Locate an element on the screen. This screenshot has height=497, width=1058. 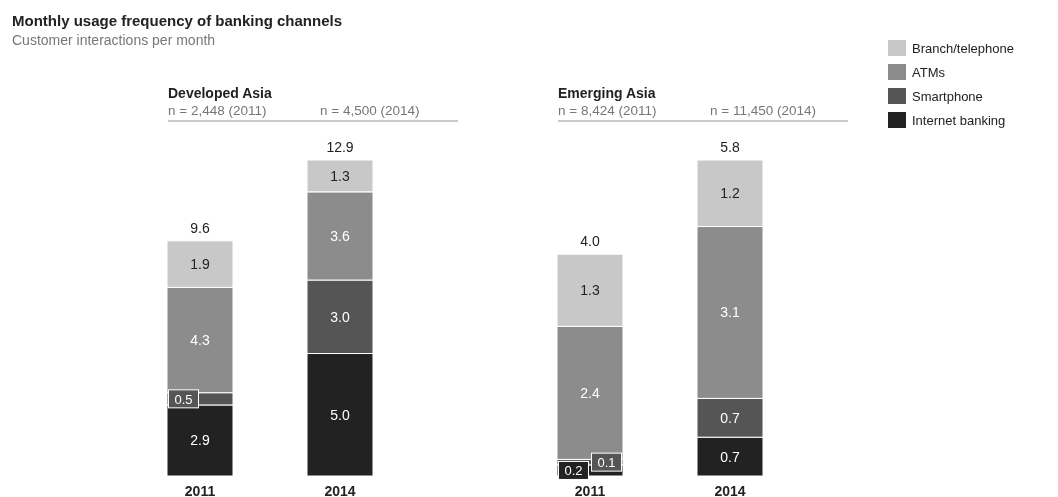
total-label: 5.8 is located at coordinates (730, 147).